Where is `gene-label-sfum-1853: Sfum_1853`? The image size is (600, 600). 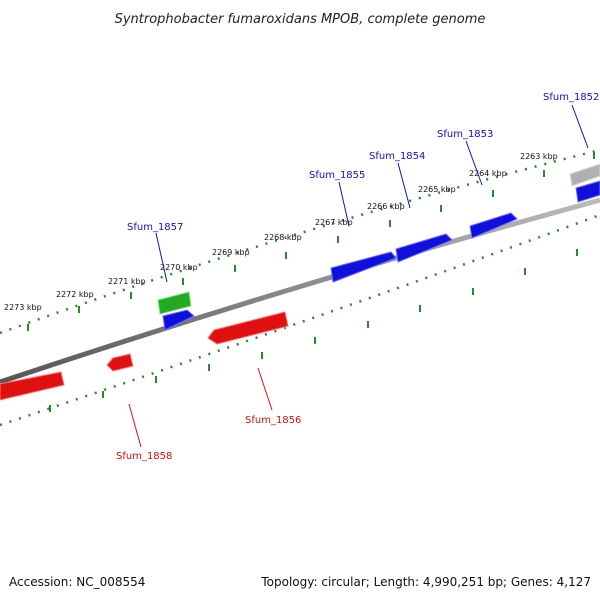 gene-label-sfum-1853: Sfum_1853 is located at coordinates (465, 134).